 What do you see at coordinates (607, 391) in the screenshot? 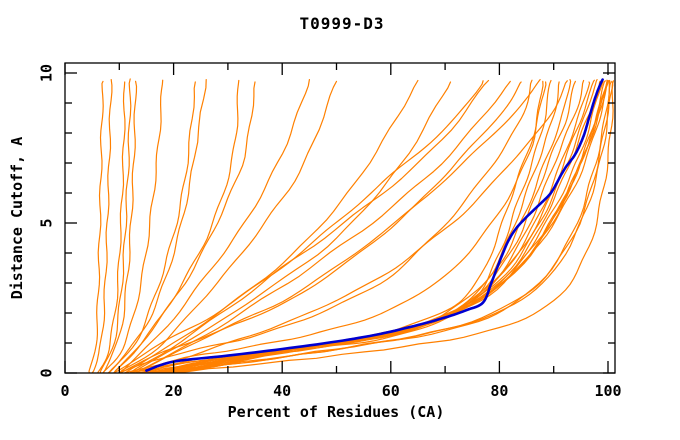
I see `x-tick-label: 100` at bounding box center [607, 391].